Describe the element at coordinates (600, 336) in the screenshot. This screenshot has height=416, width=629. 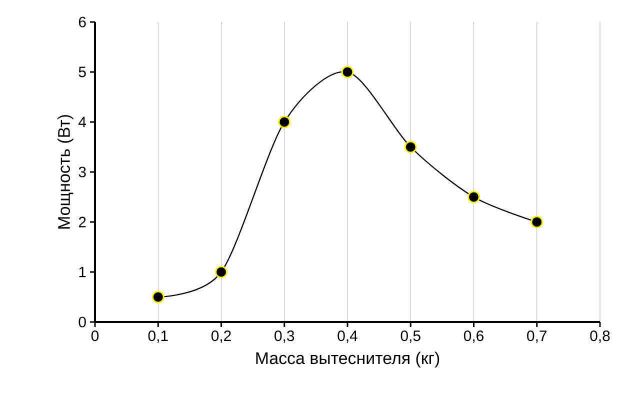
I see `x-tick-label: 0,8` at that location.